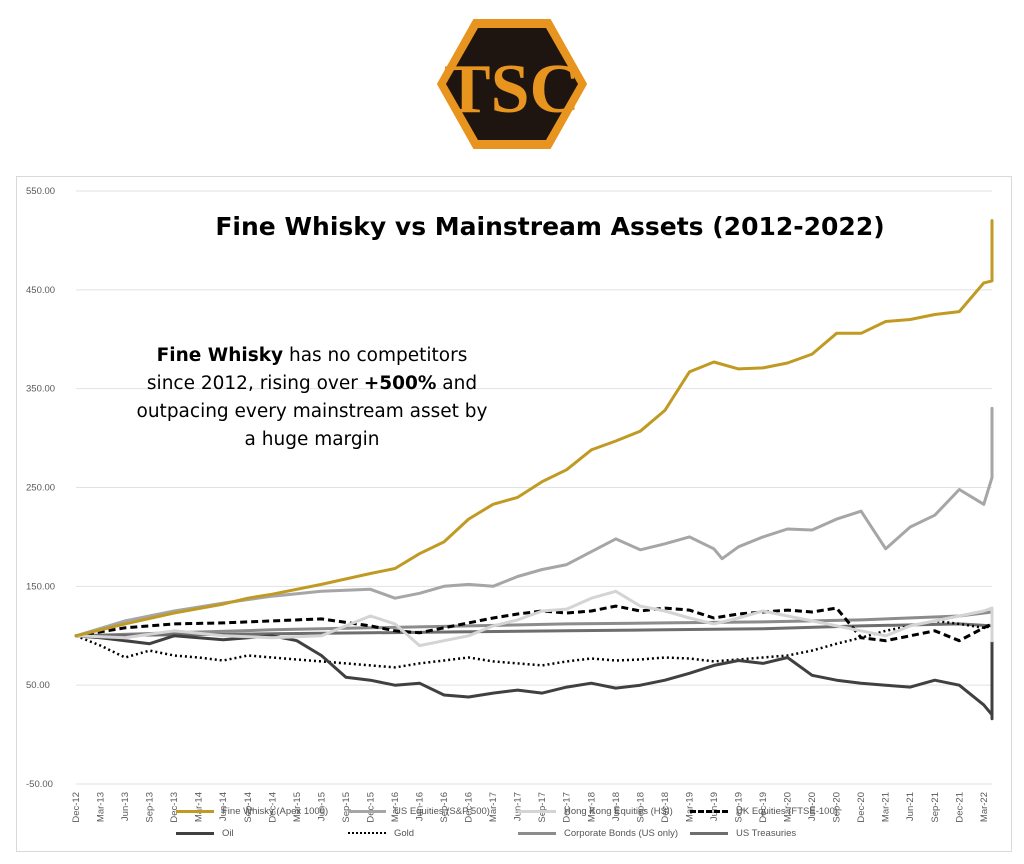 The height and width of the screenshot is (864, 1024). What do you see at coordinates (101, 807) in the screenshot?
I see `x-tick-label: Mar-13` at bounding box center [101, 807].